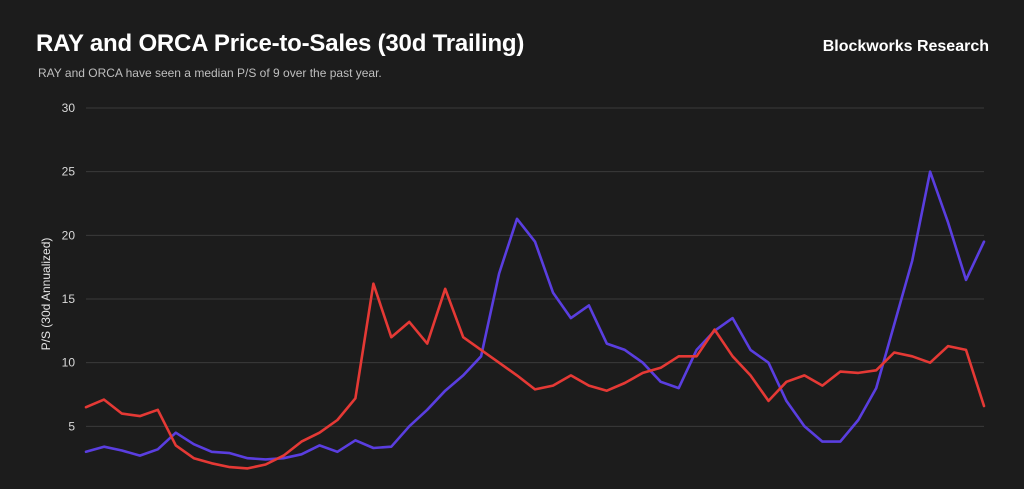 Image resolution: width=1024 pixels, height=489 pixels. Describe the element at coordinates (69, 172) in the screenshot. I see `y-tick-label: 25` at that location.